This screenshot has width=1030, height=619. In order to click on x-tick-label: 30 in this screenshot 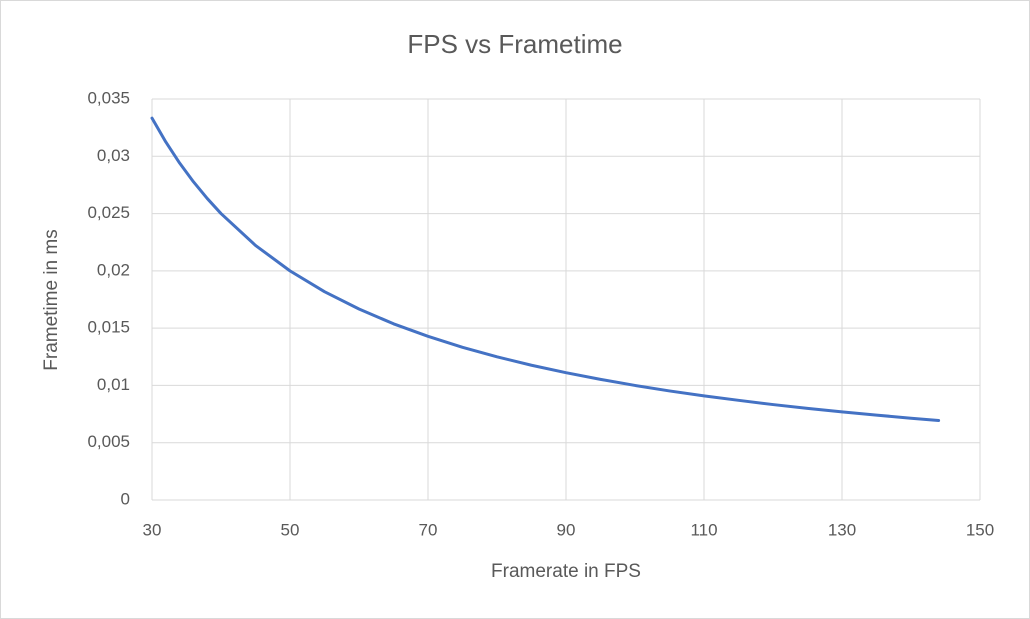, I will do `click(152, 529)`.